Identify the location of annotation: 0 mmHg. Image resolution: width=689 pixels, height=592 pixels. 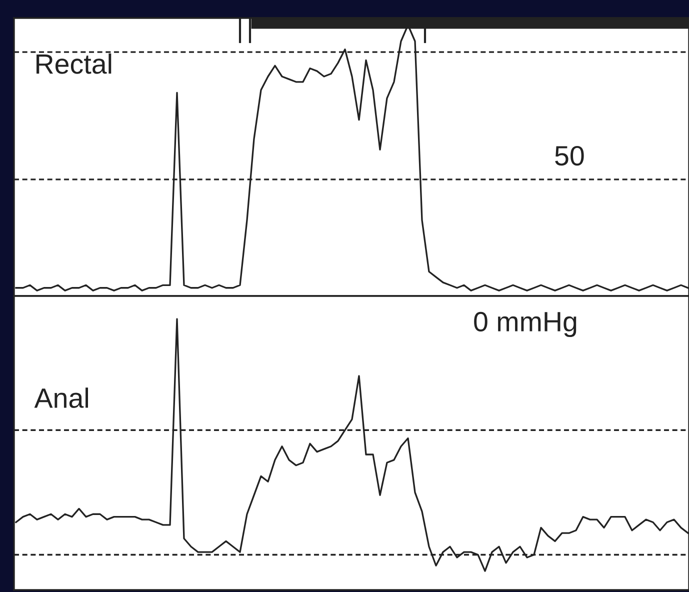
(525, 325).